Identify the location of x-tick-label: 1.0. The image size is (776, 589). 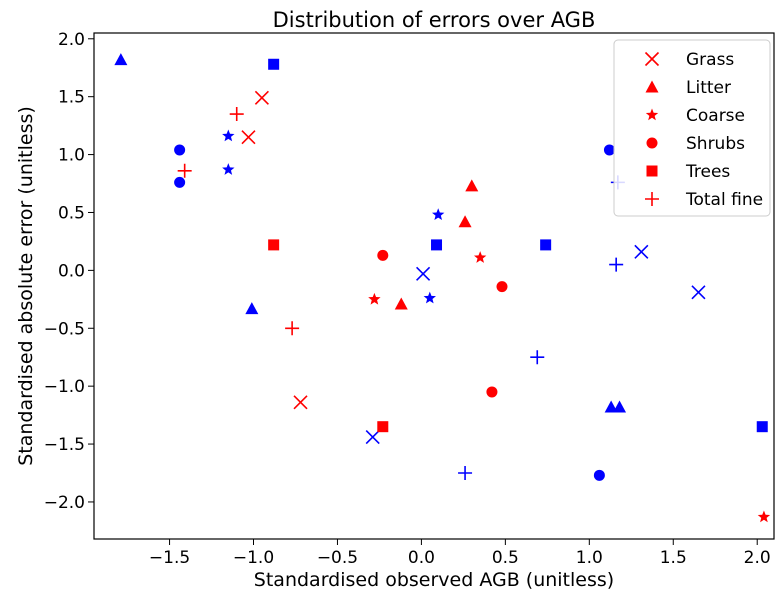
(589, 558).